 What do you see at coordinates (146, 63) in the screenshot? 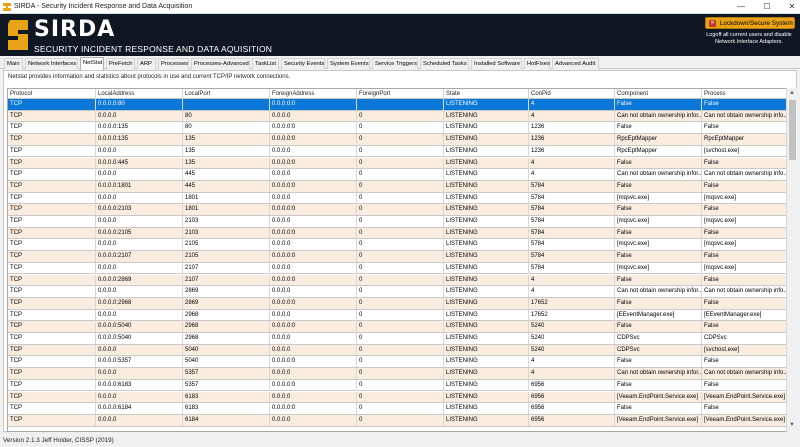
I see `tab-arp: ARP` at bounding box center [146, 63].